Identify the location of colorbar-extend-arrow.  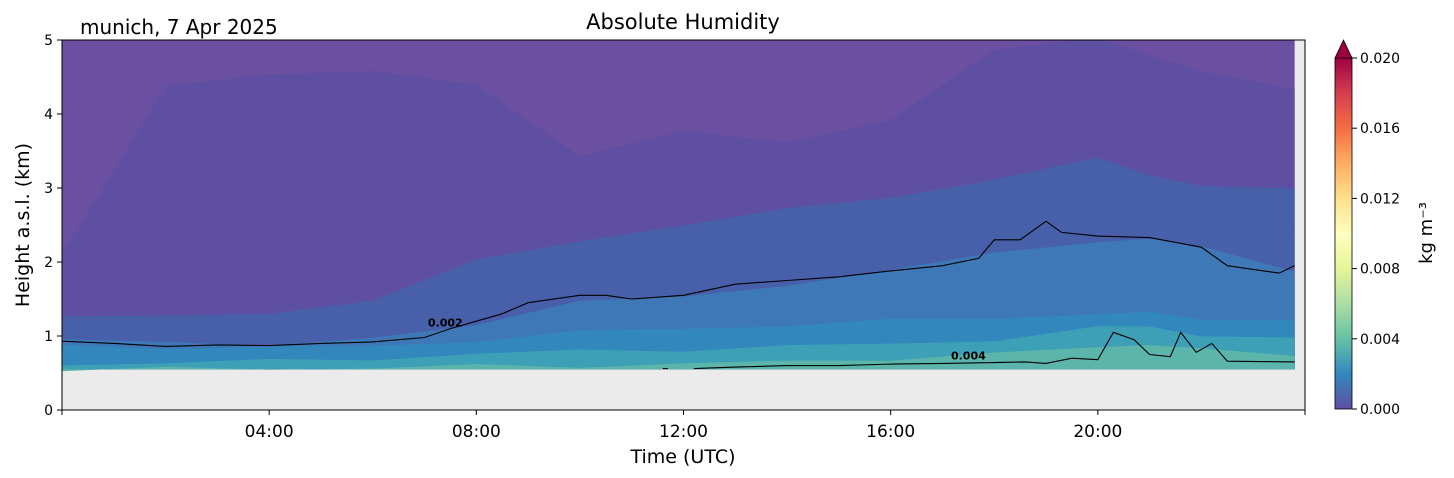
(1343, 49).